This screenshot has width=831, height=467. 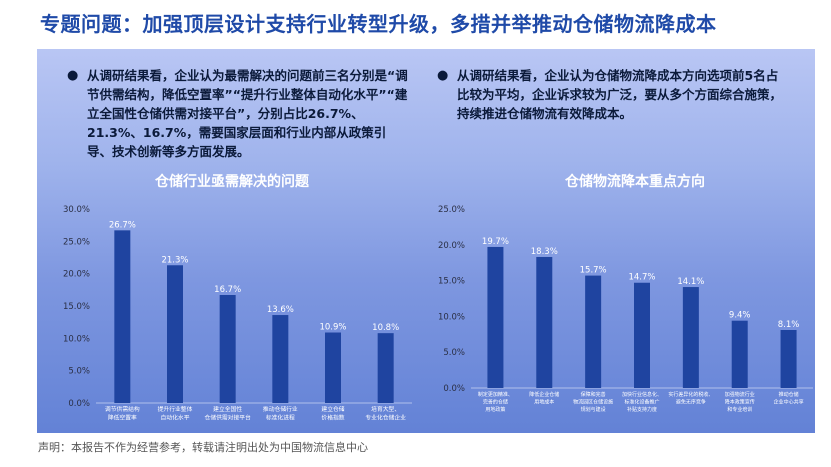 I want to click on category-label: 建立仓储, so click(x=332, y=409).